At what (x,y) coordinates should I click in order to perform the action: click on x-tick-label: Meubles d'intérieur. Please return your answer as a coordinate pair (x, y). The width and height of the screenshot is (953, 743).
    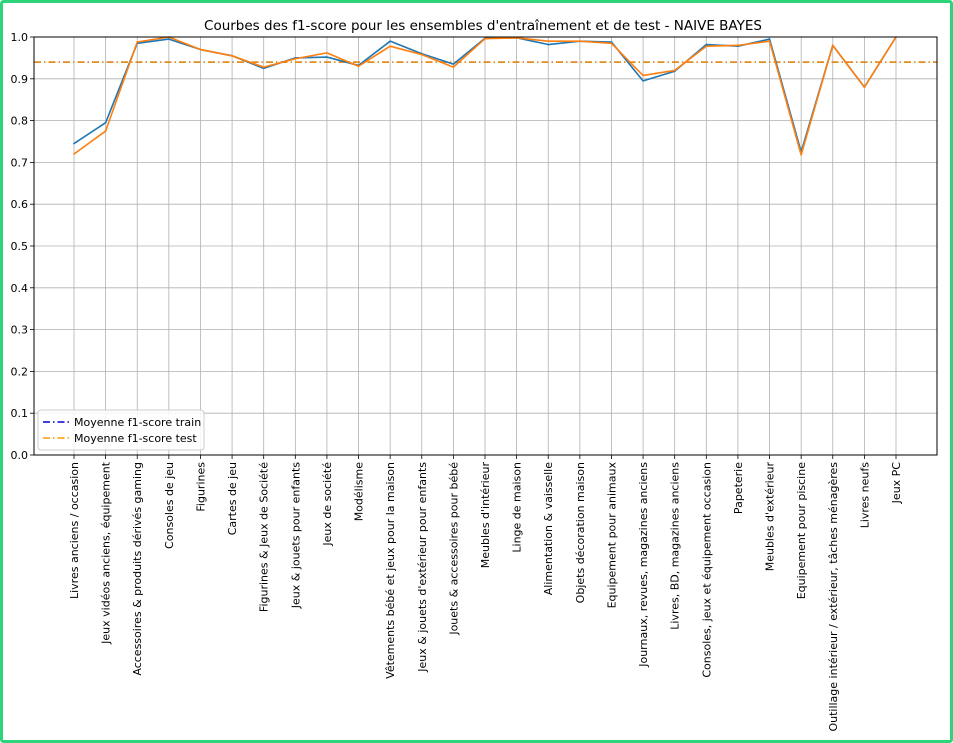
    Looking at the image, I should click on (485, 515).